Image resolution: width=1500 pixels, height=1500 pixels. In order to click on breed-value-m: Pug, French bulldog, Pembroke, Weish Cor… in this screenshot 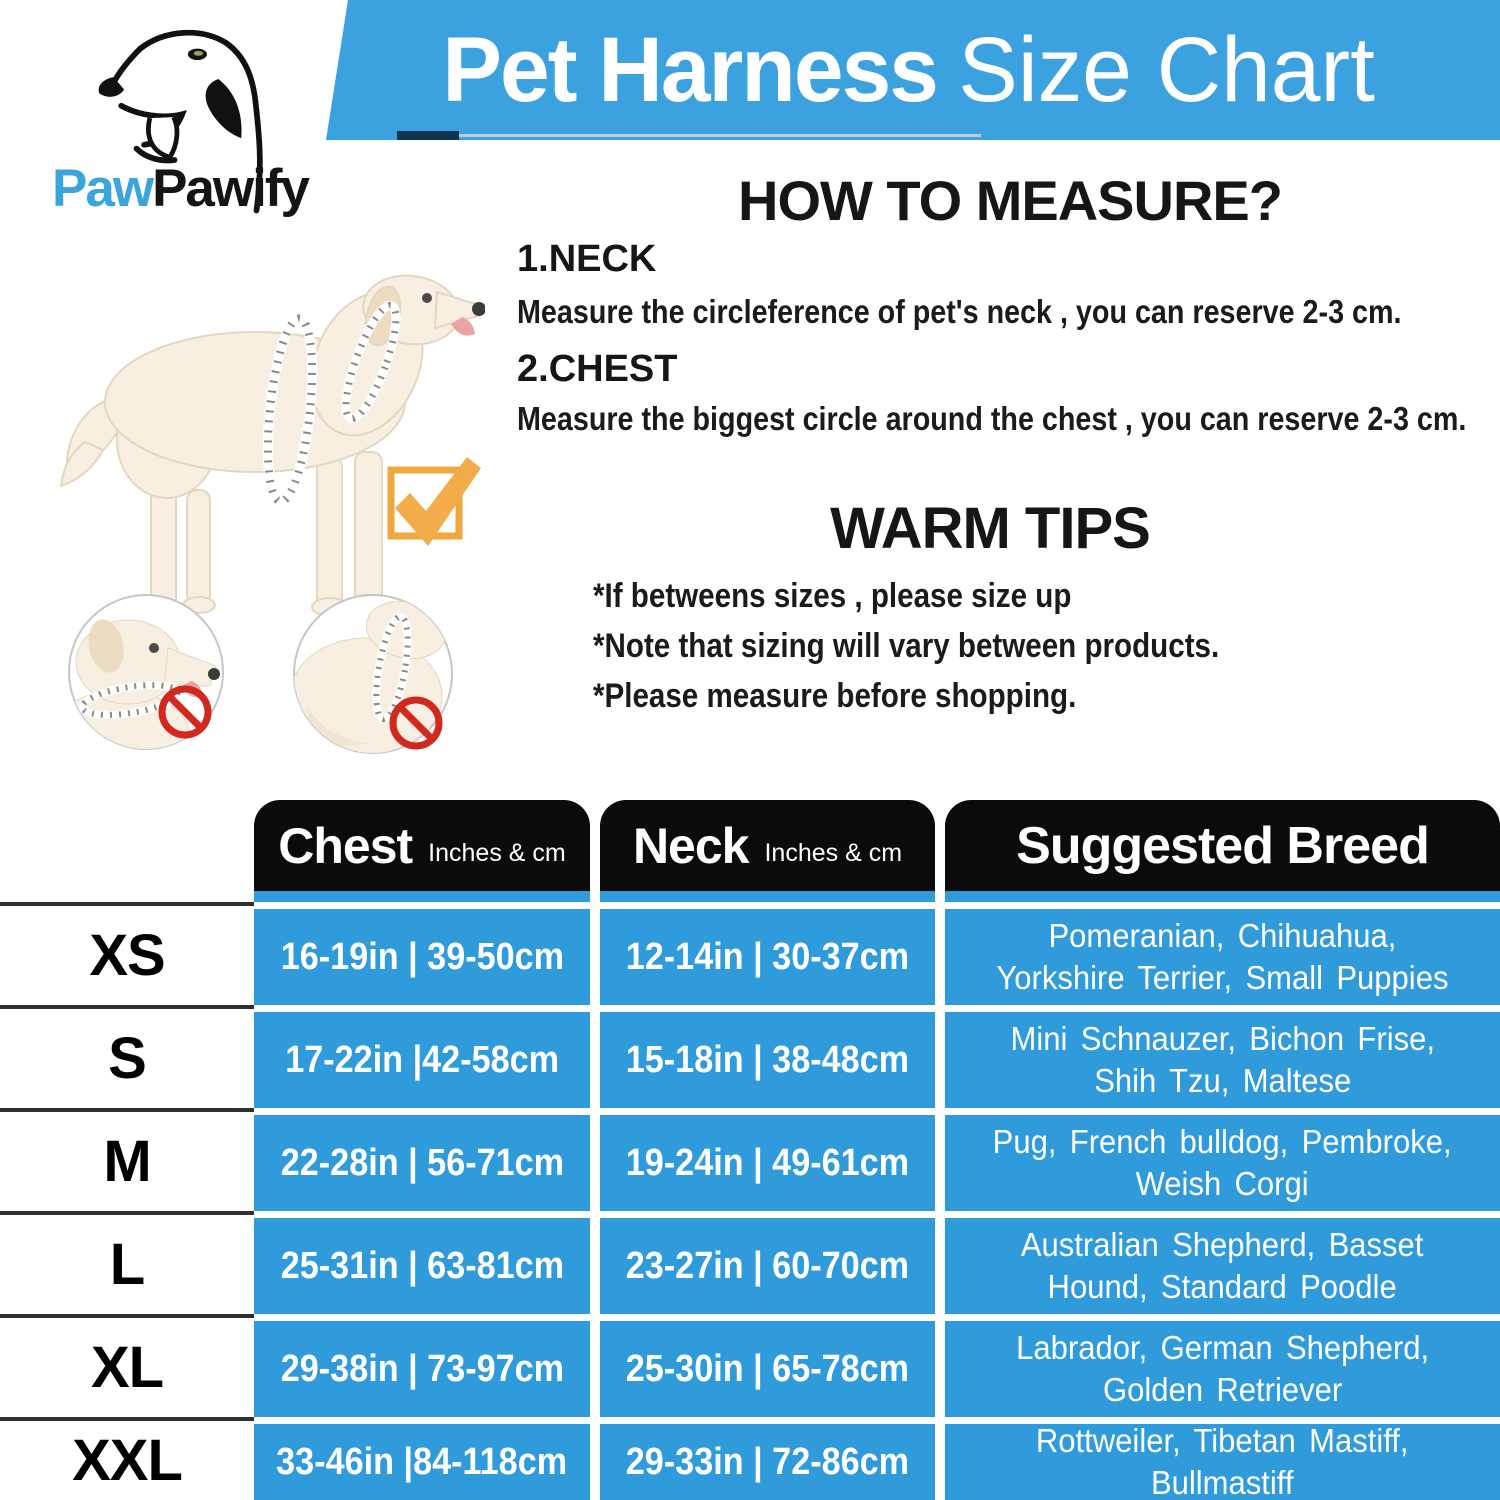, I will do `click(1222, 1159)`.